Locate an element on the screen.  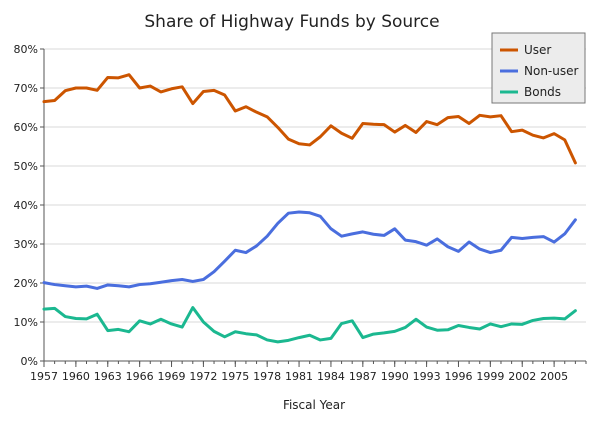
y-tick-label: 40% is located at coordinates (26, 205).